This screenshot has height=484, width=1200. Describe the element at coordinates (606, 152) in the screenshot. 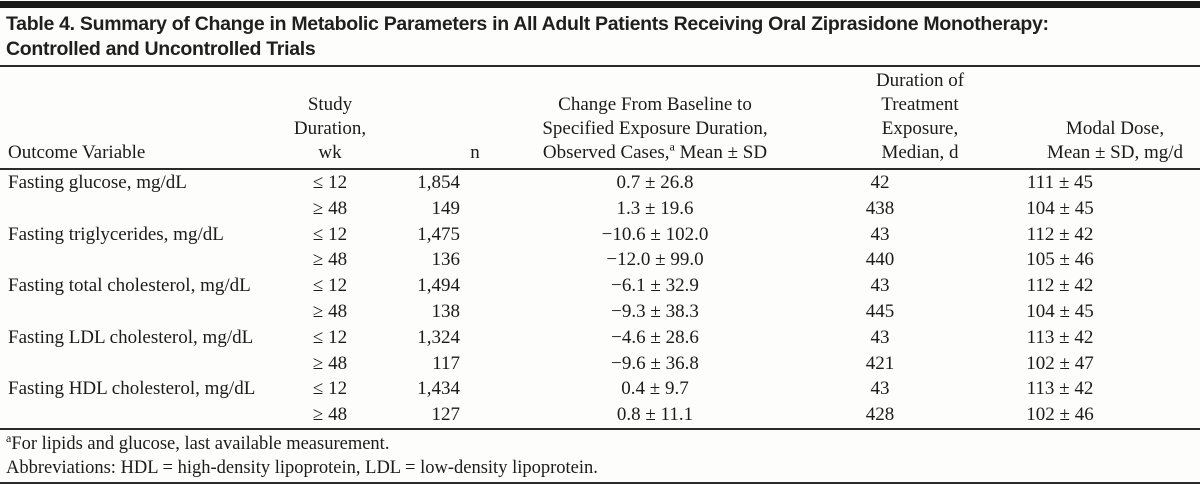

I see `change-header-line3: Observed Cases,` at that location.